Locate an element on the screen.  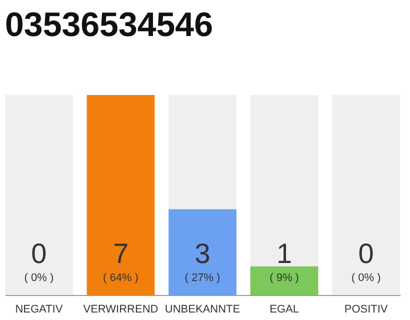
data-label: 7 is located at coordinates (120, 253).